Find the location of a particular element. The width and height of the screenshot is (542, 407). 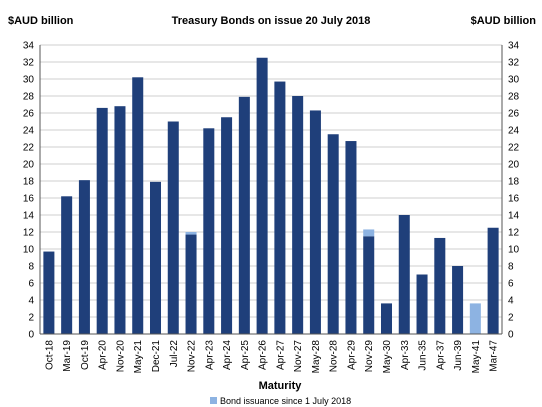

y-tick-left-10: 10 is located at coordinates (29, 250).